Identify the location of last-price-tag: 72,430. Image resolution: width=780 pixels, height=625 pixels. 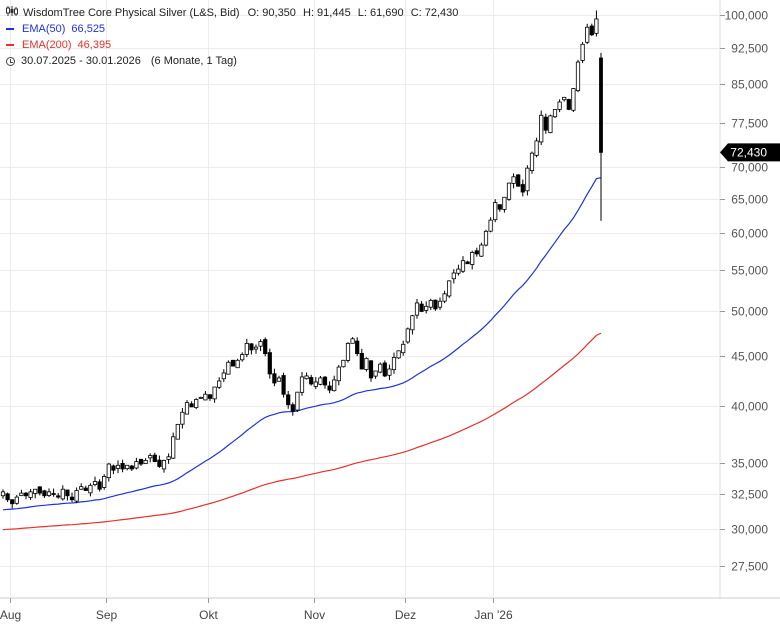
(750, 152).